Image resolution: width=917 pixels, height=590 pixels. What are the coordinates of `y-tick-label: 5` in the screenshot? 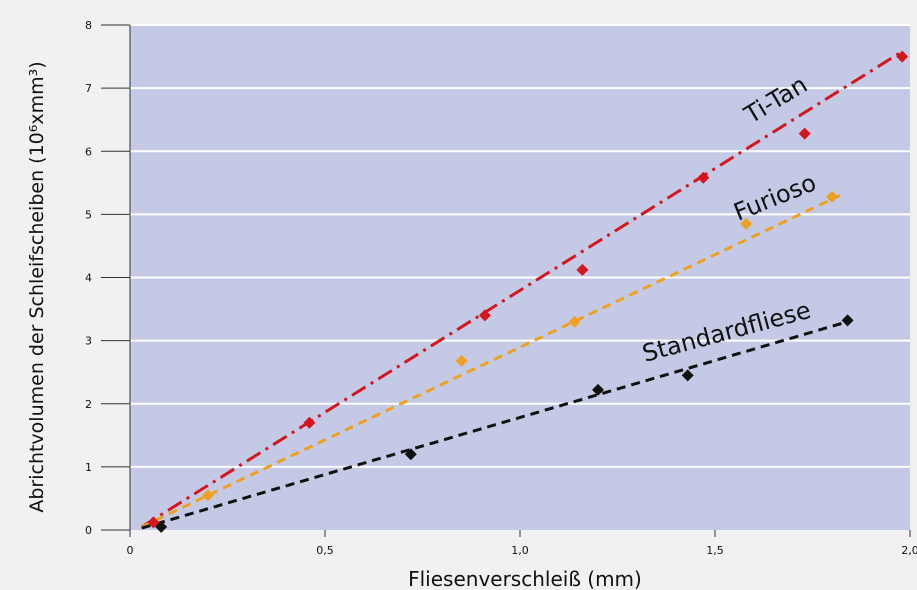 It's located at (88, 214).